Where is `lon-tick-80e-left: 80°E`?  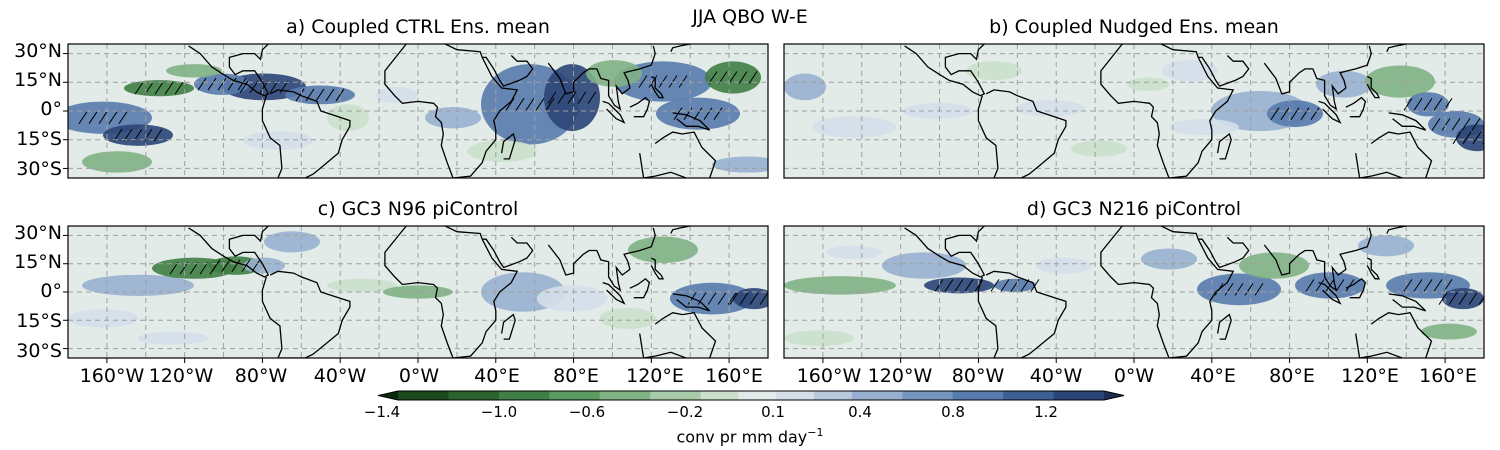 lon-tick-80e-left: 80°E is located at coordinates (576, 376).